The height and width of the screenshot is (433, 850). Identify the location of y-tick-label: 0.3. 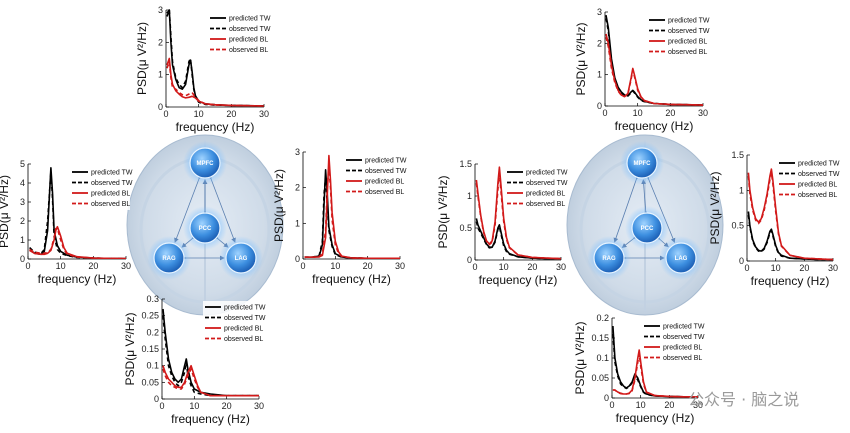
(152, 299).